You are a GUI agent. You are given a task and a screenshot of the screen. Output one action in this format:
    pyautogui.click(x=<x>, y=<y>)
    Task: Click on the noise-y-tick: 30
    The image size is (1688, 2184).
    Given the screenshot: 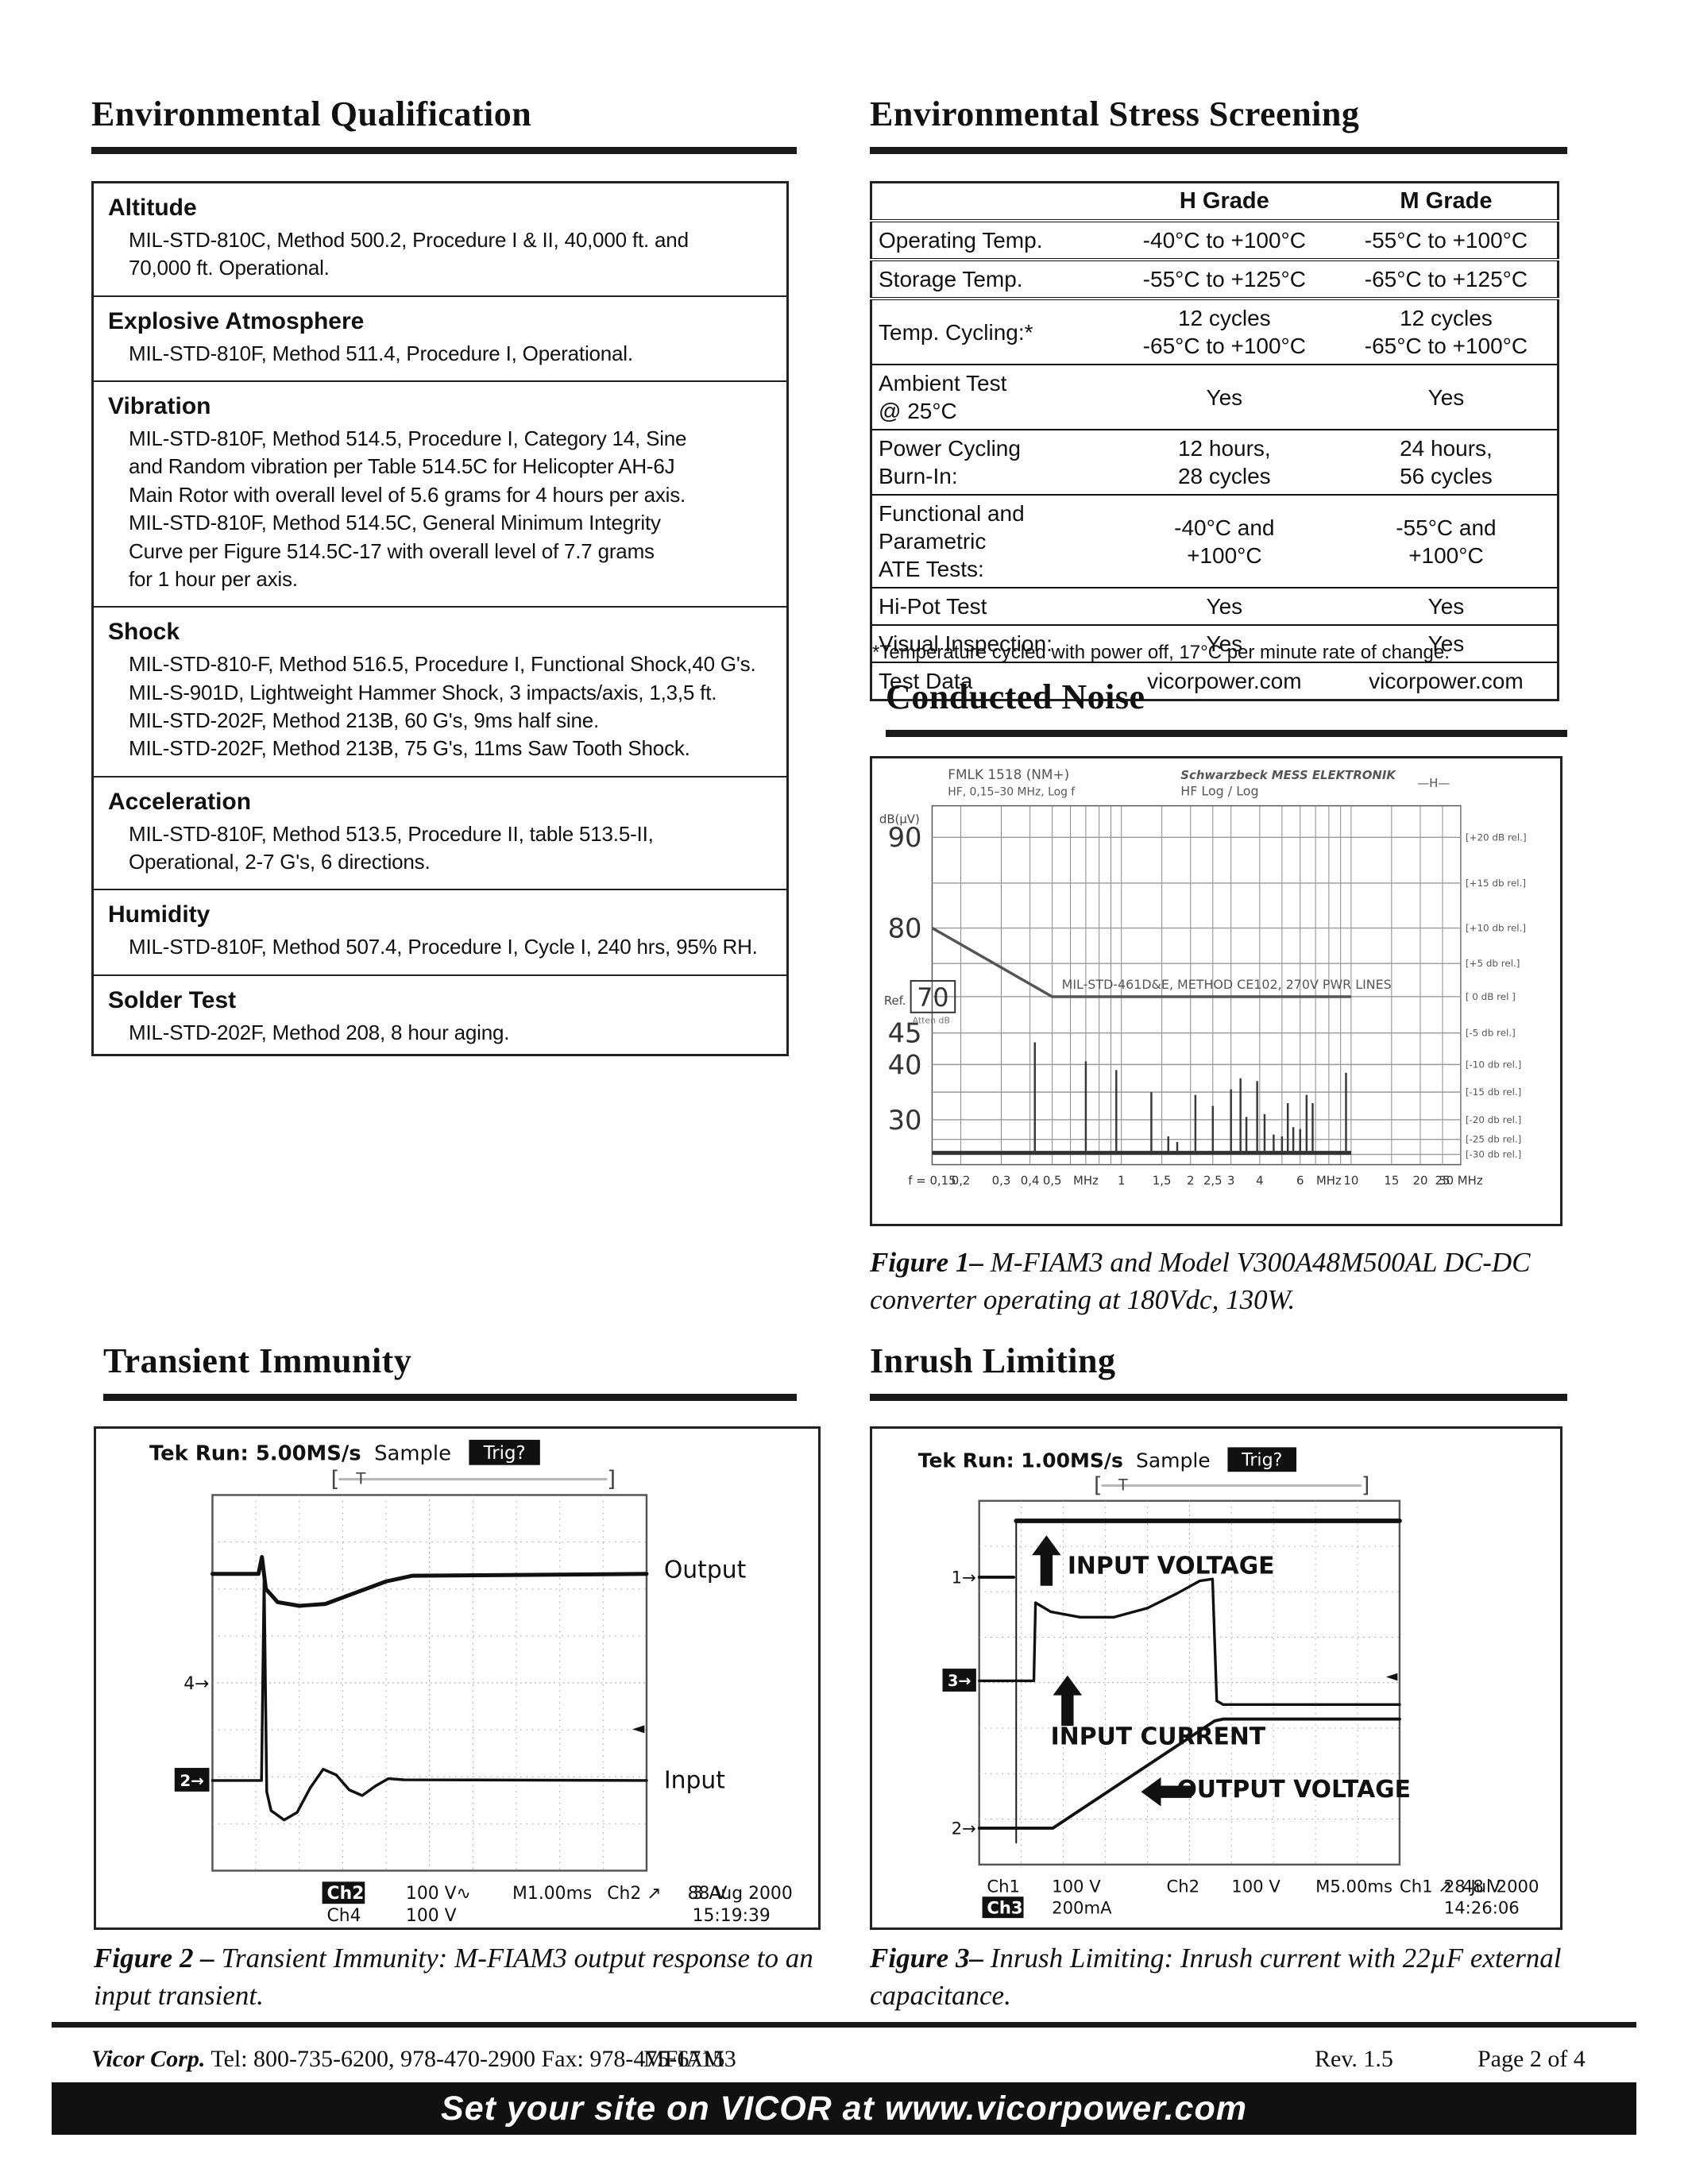 What is the action you would take?
    pyautogui.click(x=905, y=1120)
    